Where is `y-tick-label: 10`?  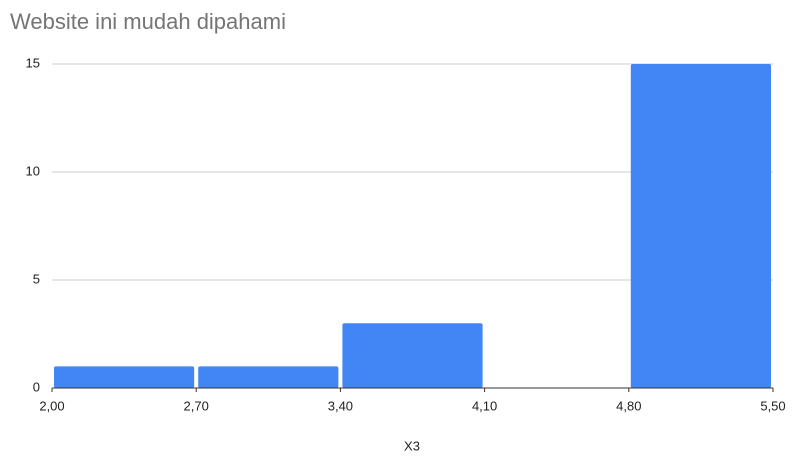
y-tick-label: 10 is located at coordinates (33, 170).